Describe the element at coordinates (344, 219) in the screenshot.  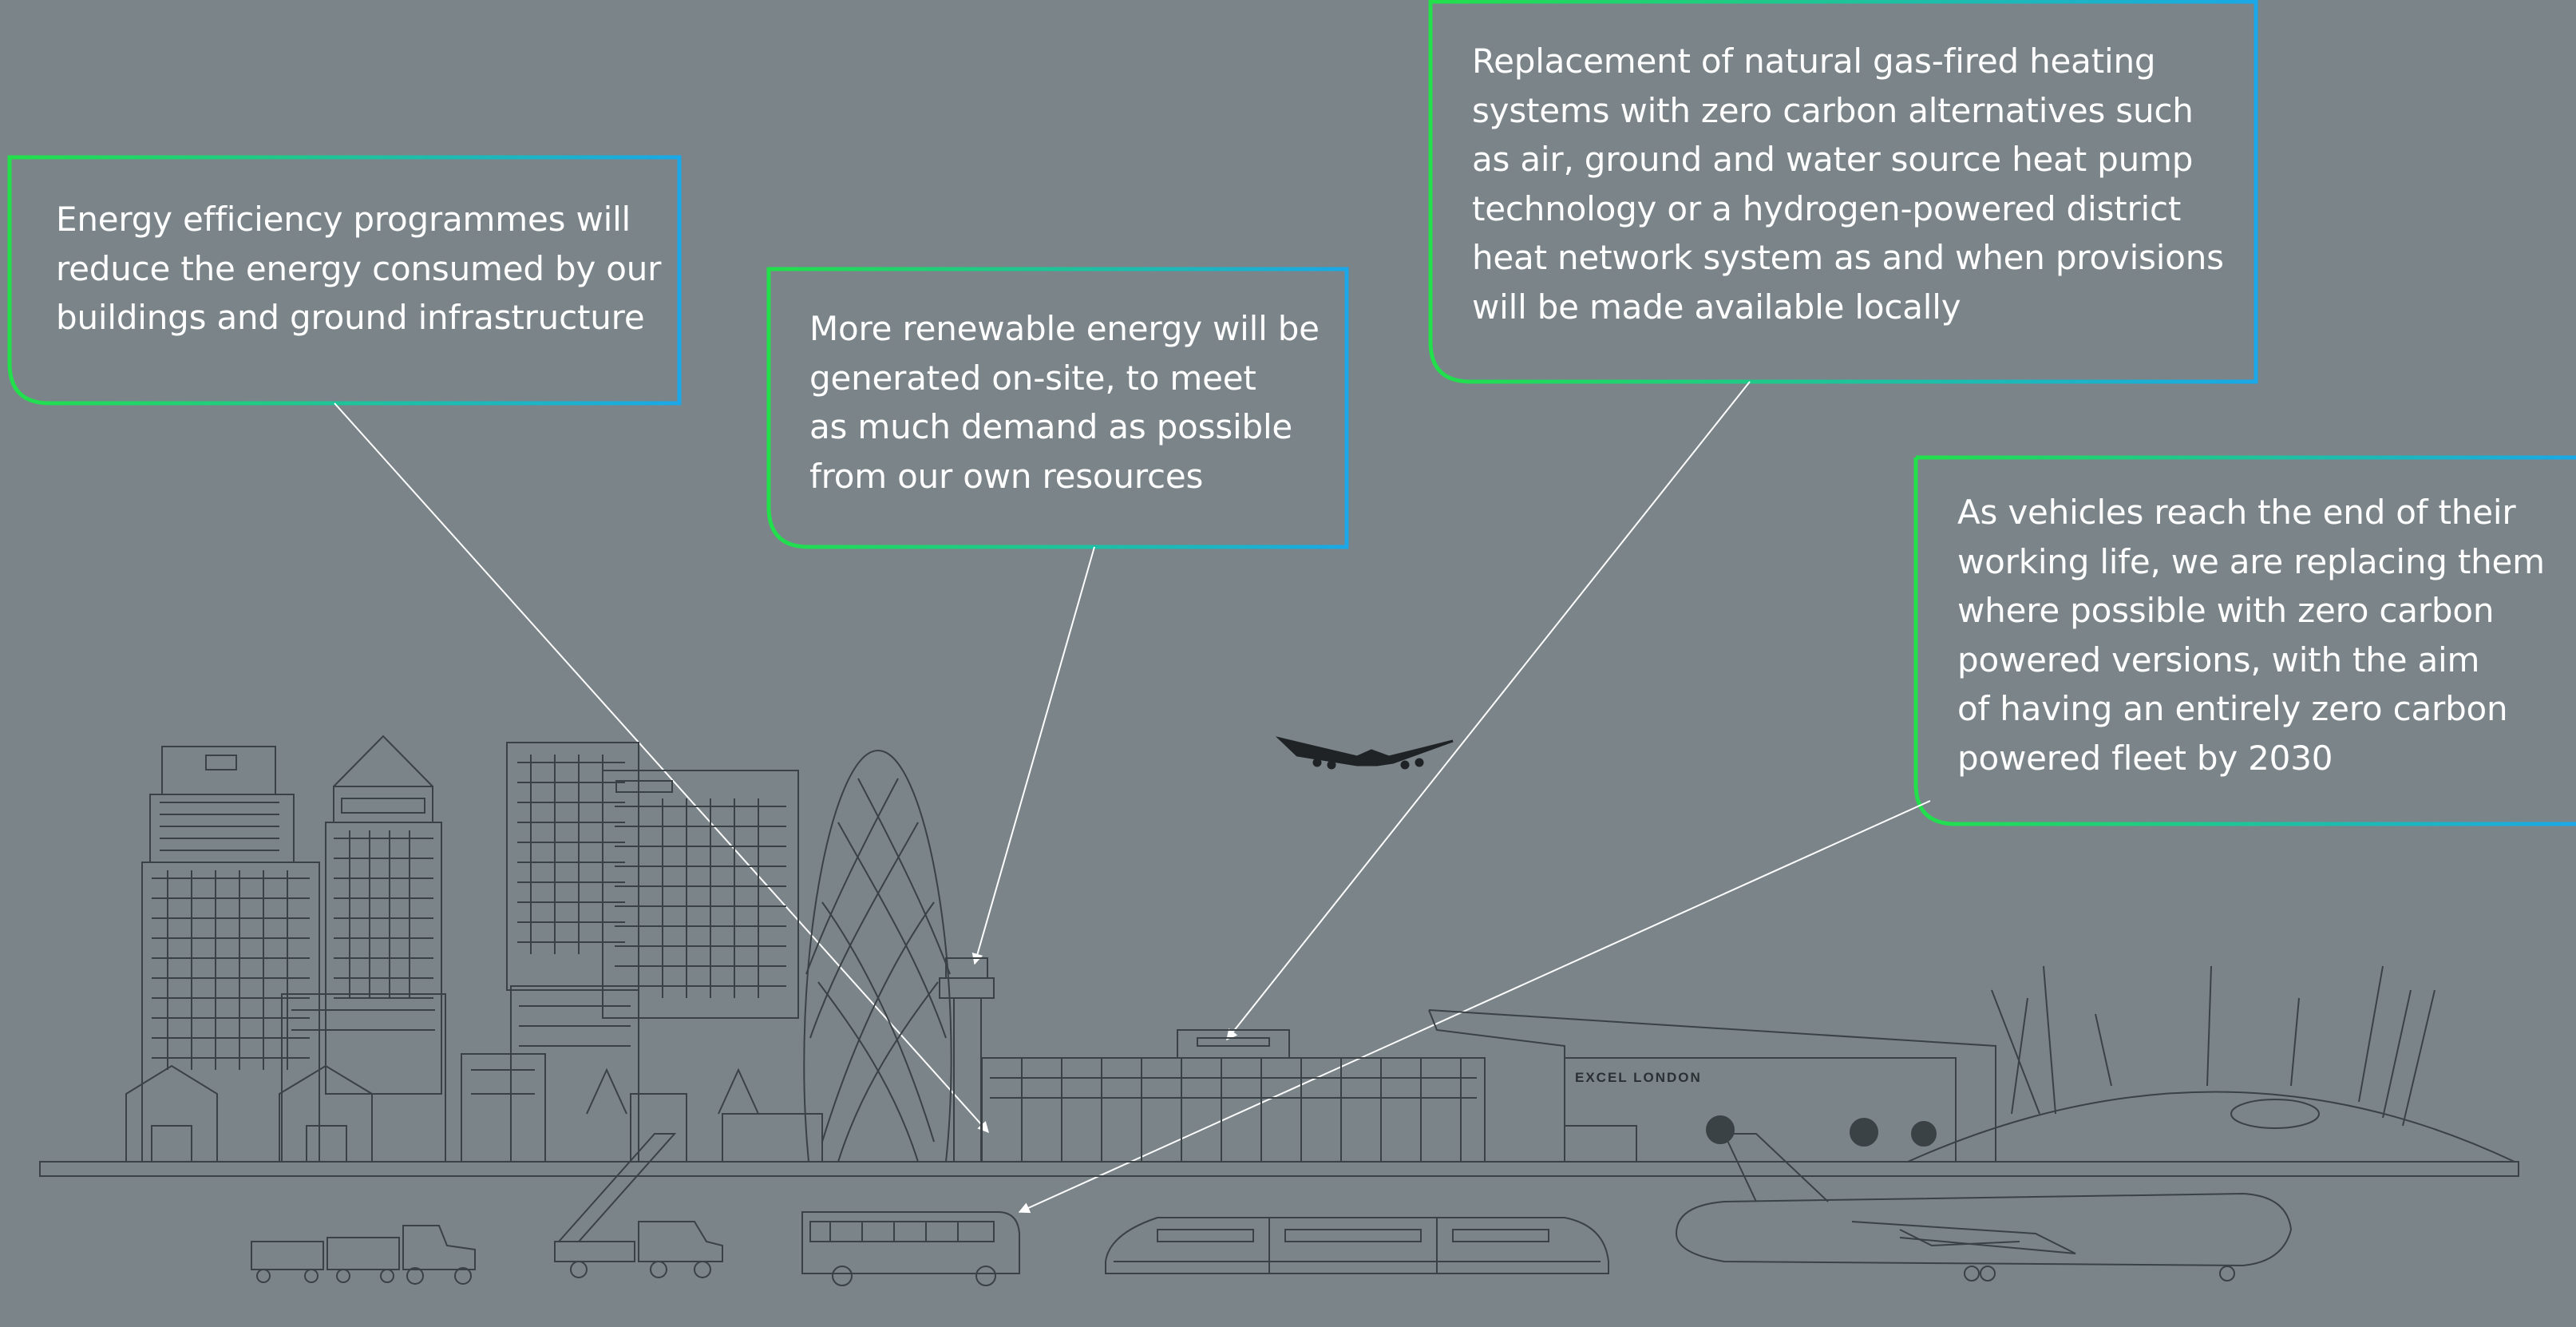
I see `callout-text-line: Energy efficiency programmes will` at that location.